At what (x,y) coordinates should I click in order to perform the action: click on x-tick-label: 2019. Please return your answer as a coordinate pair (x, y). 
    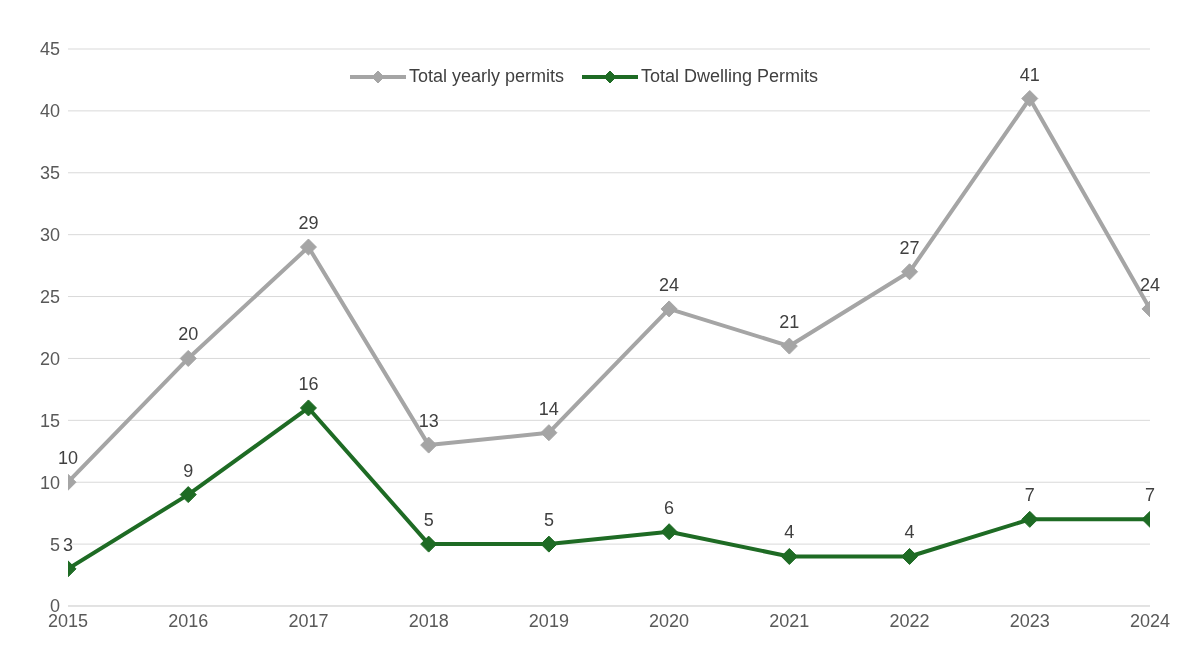
    Looking at the image, I should click on (548, 620).